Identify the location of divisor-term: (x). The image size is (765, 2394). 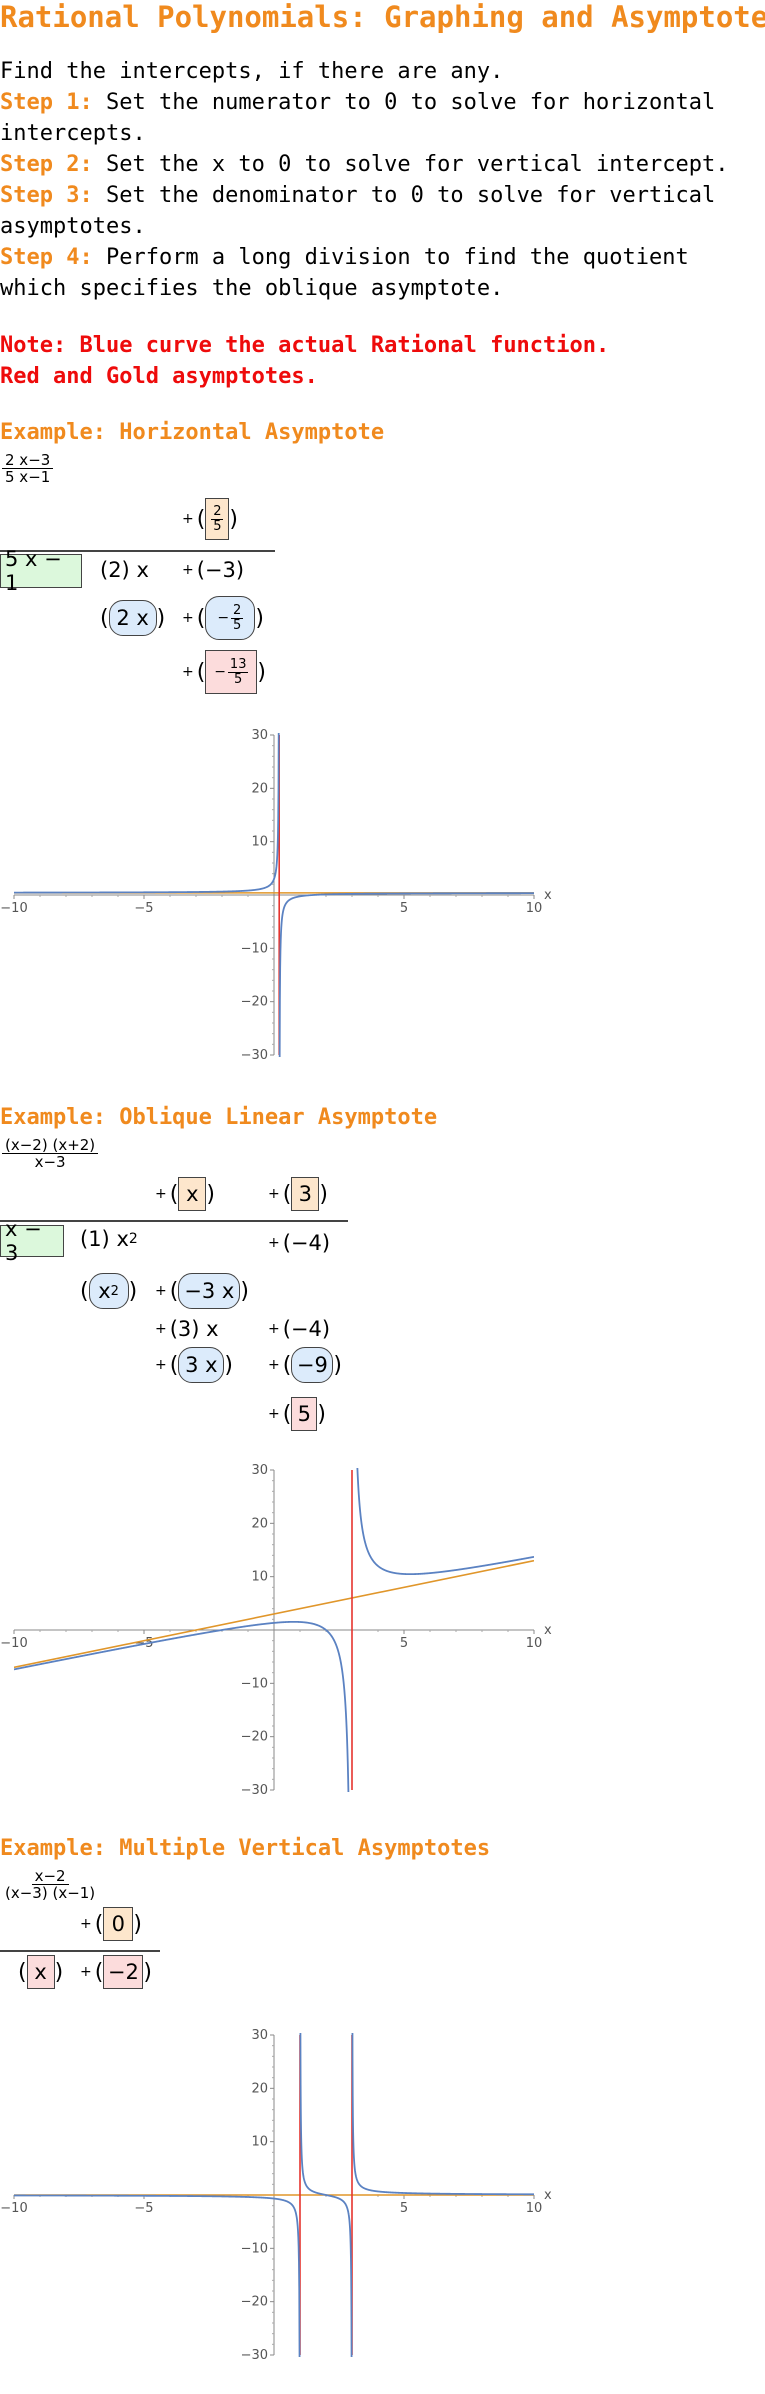
(40, 1972).